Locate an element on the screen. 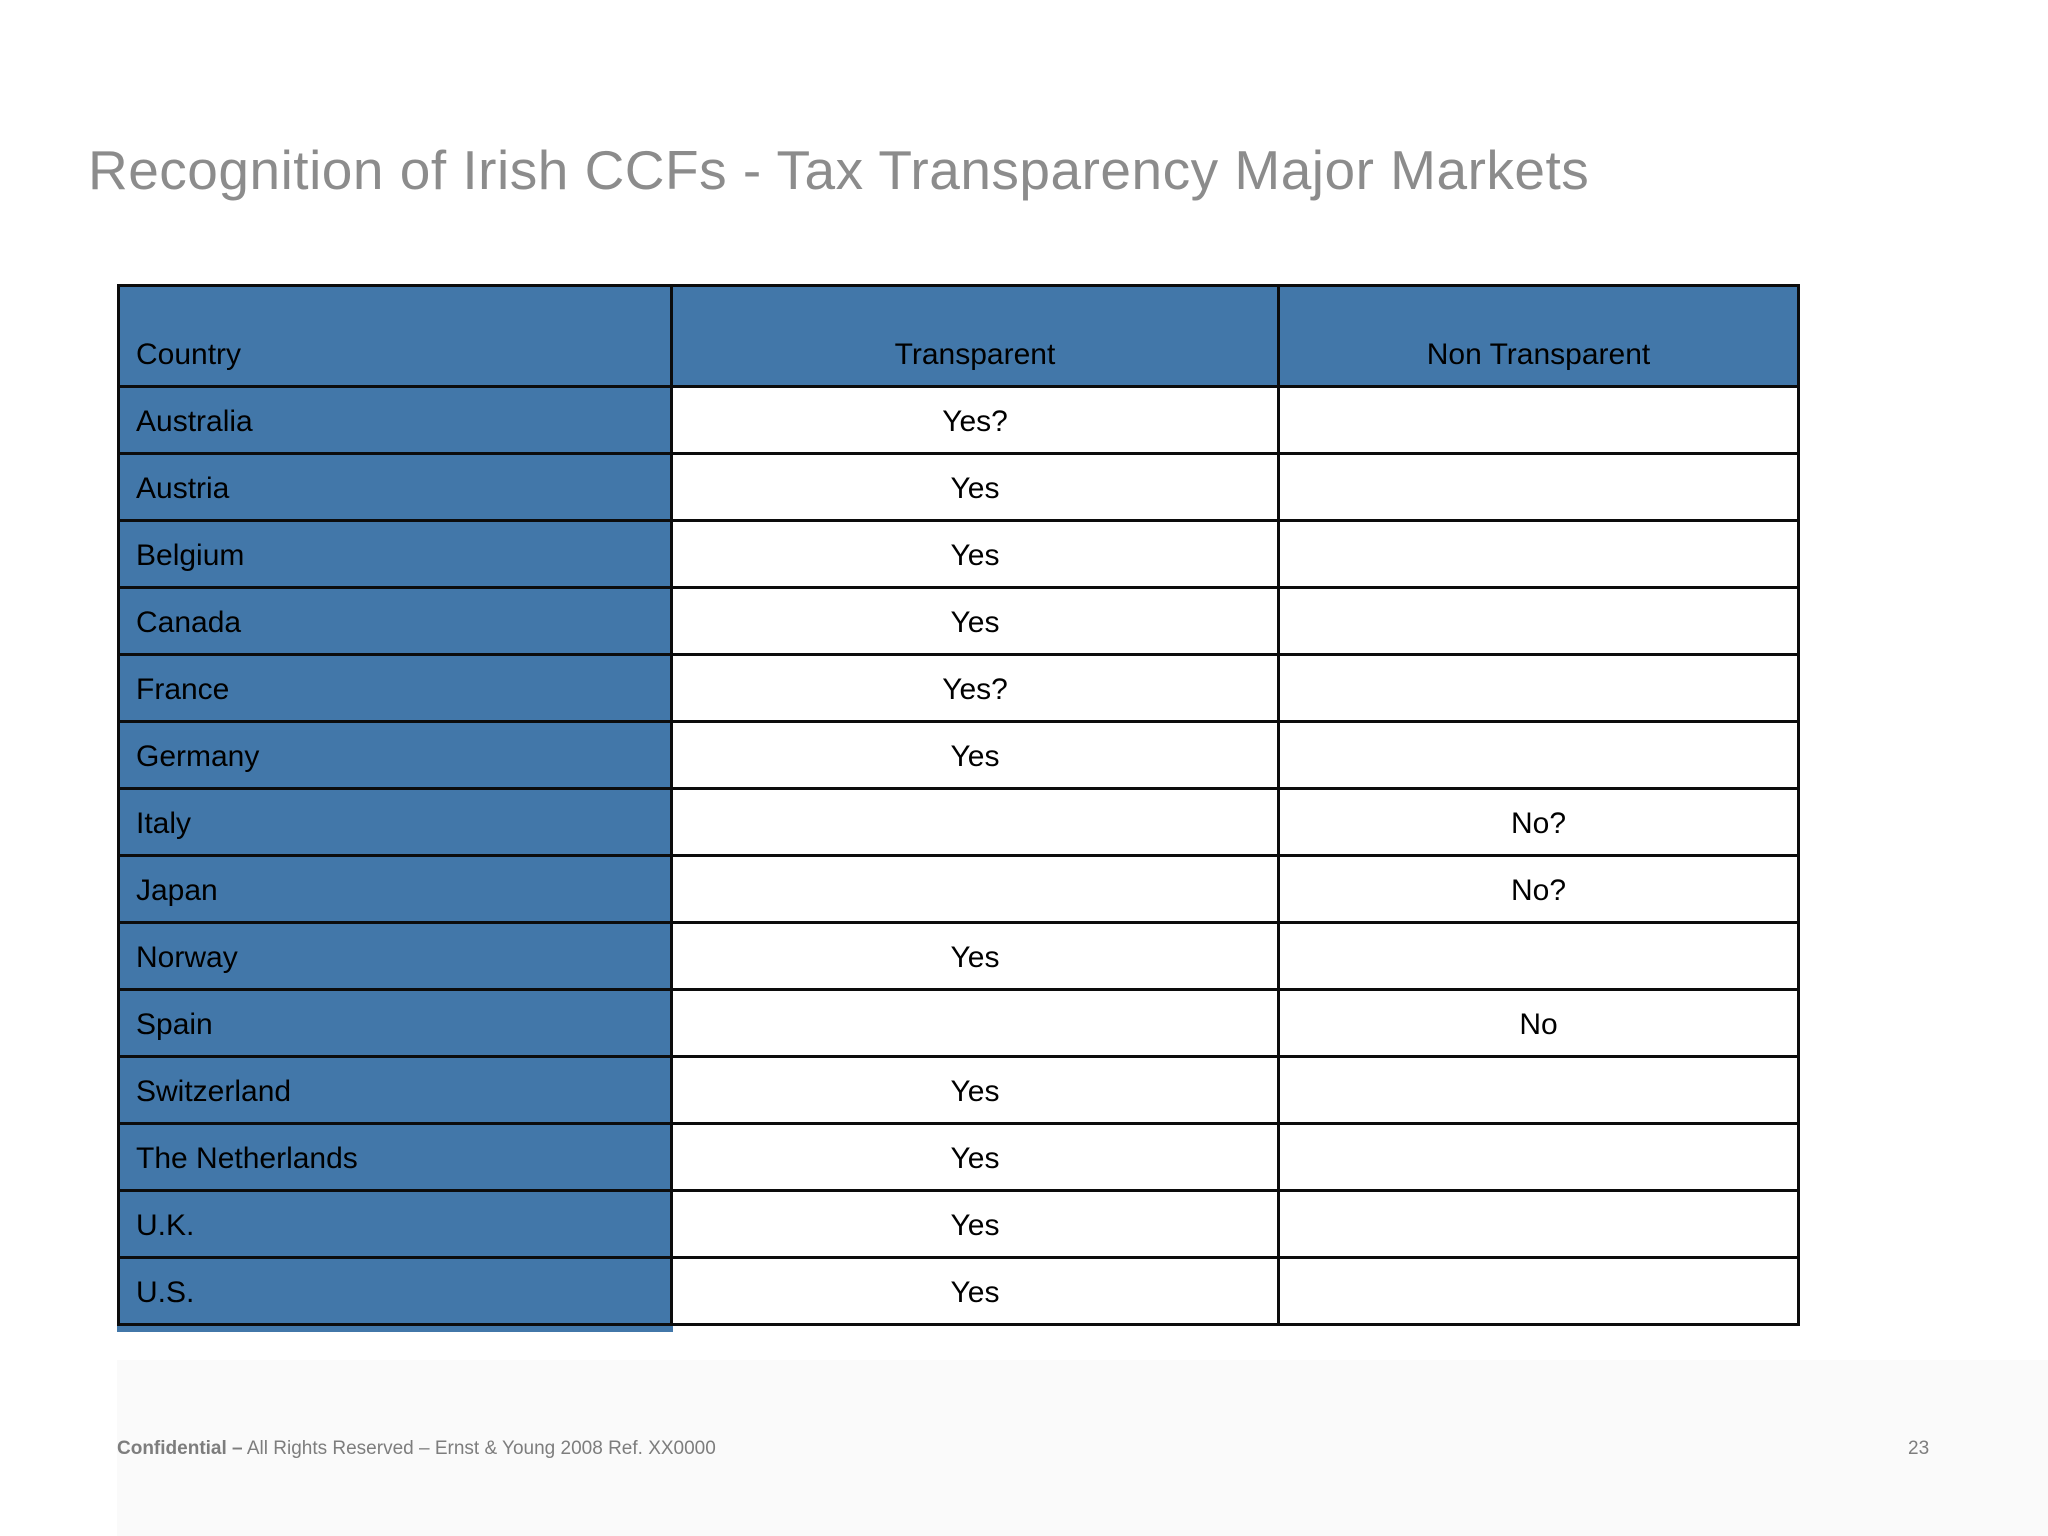 The width and height of the screenshot is (2048, 1536). table-row: Canada Yes is located at coordinates (958, 621).